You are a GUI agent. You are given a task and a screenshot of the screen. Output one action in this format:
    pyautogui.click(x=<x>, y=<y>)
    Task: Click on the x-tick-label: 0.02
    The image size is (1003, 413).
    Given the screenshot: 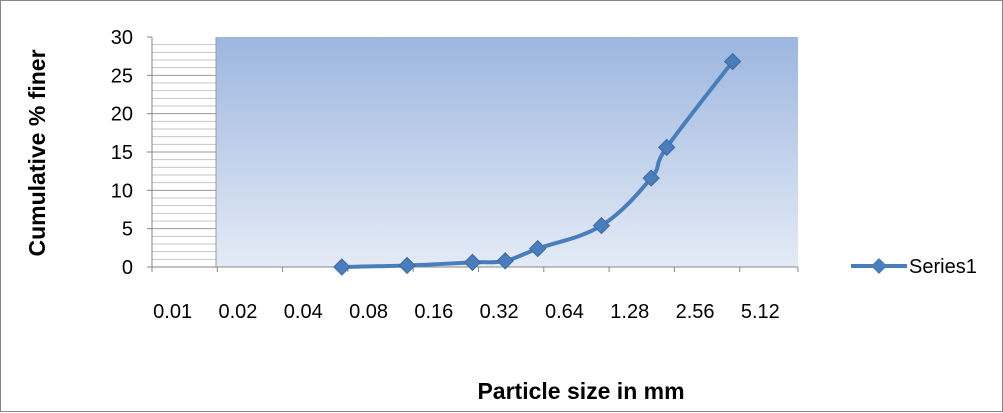 What is the action you would take?
    pyautogui.click(x=237, y=312)
    